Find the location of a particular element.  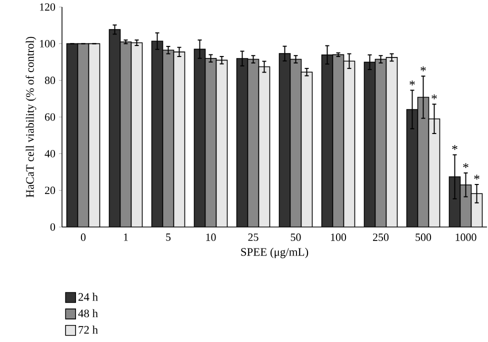

x-tick-label: 250 is located at coordinates (381, 237).